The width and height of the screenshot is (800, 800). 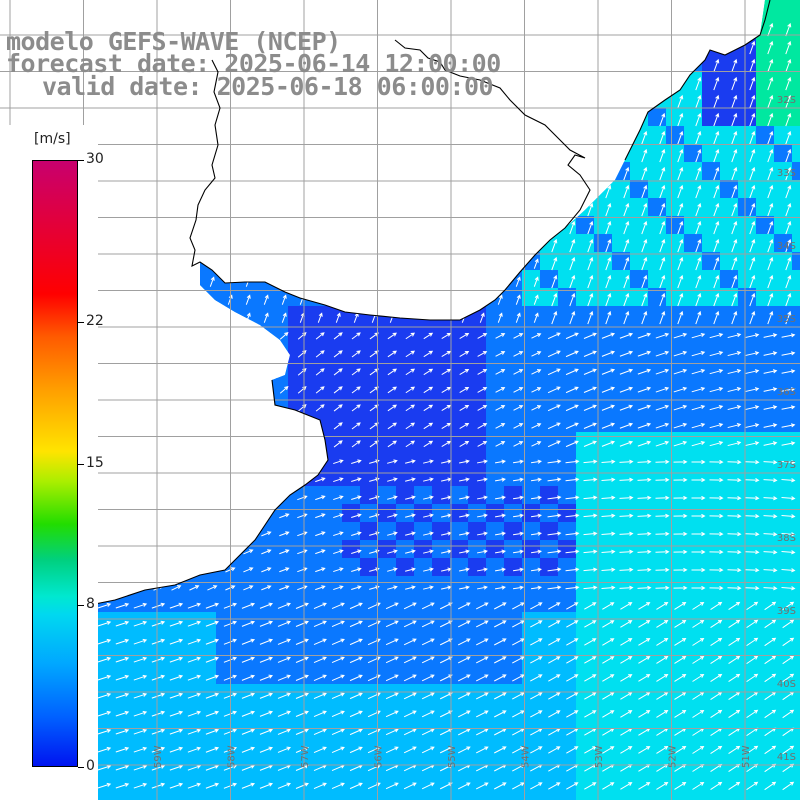 I want to click on colorbar-tick-label: 8, so click(x=90, y=604).